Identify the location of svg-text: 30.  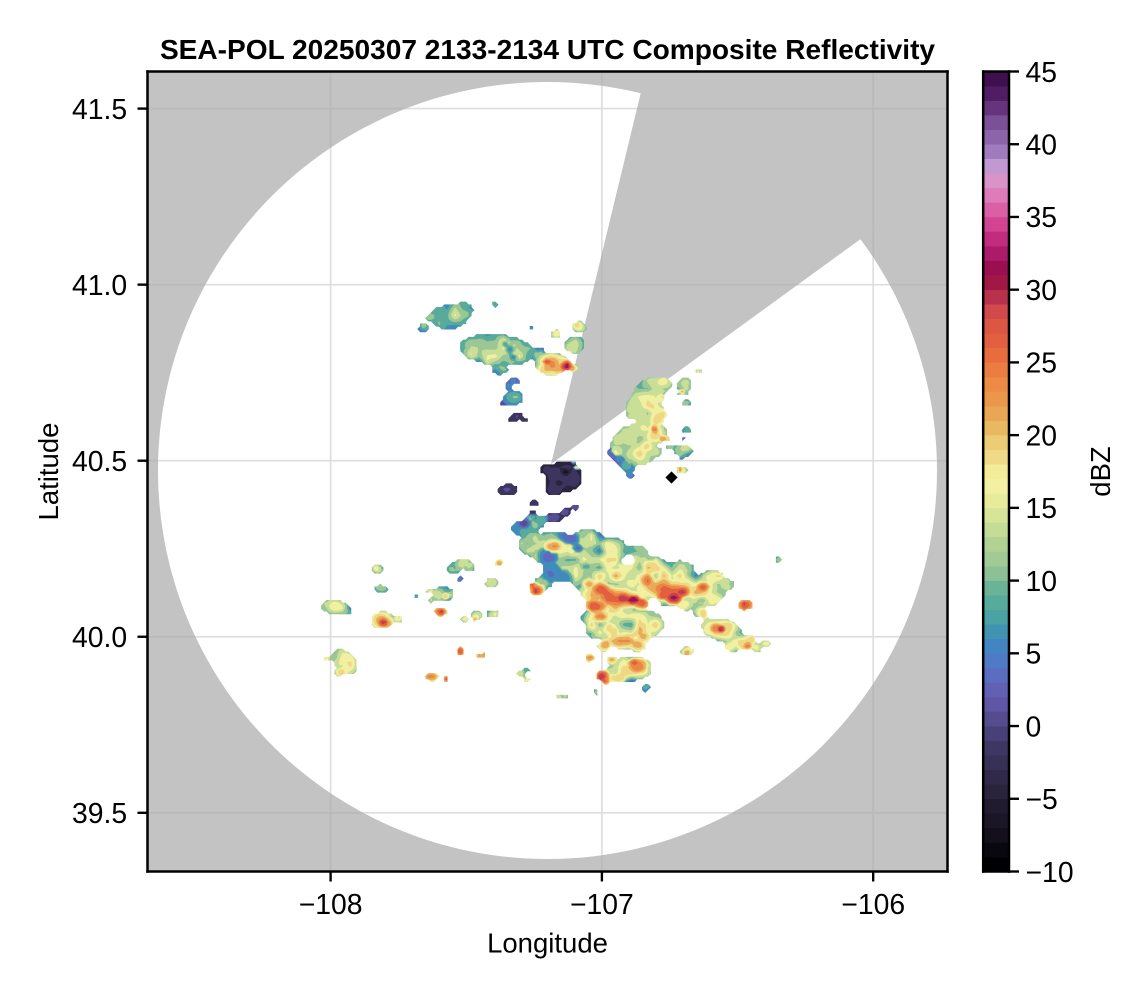
(1042, 291).